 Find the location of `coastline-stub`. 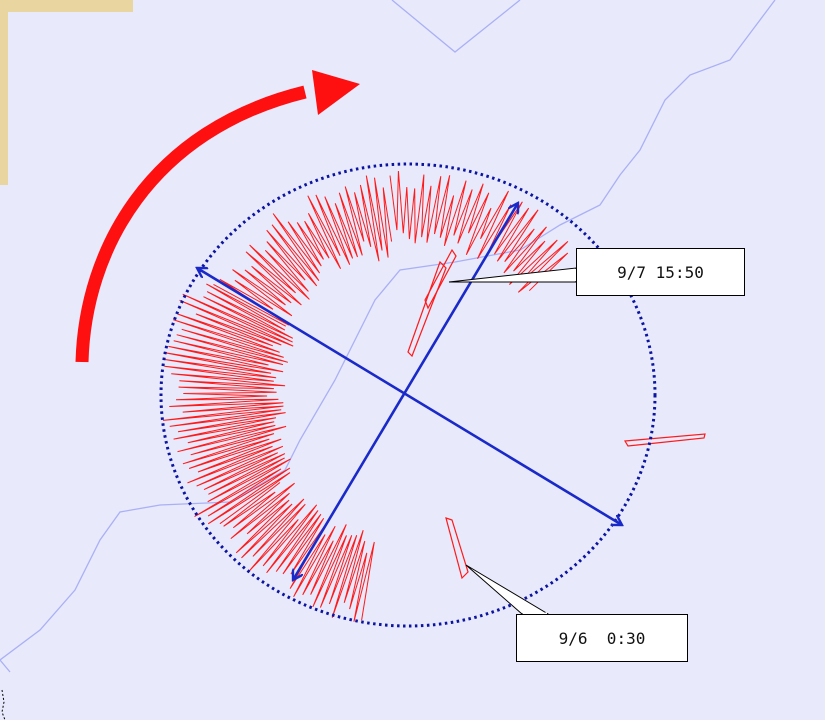

coastline-stub is located at coordinates (5, 666).